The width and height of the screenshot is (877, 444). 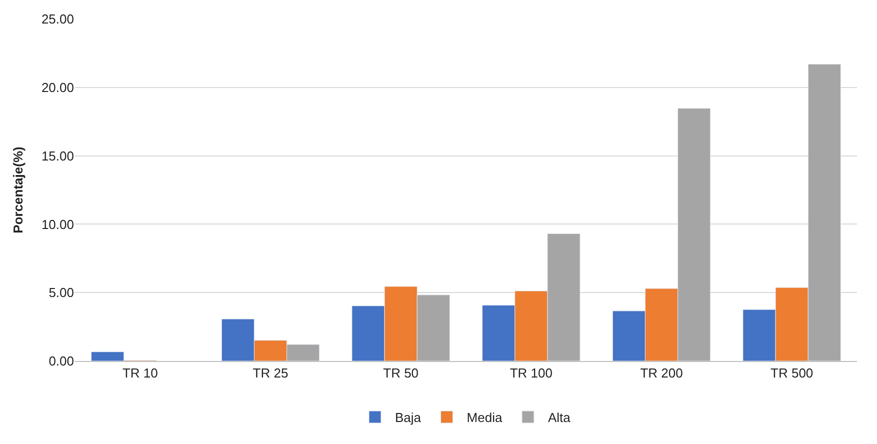 I want to click on legend-label: Baja, so click(x=408, y=418).